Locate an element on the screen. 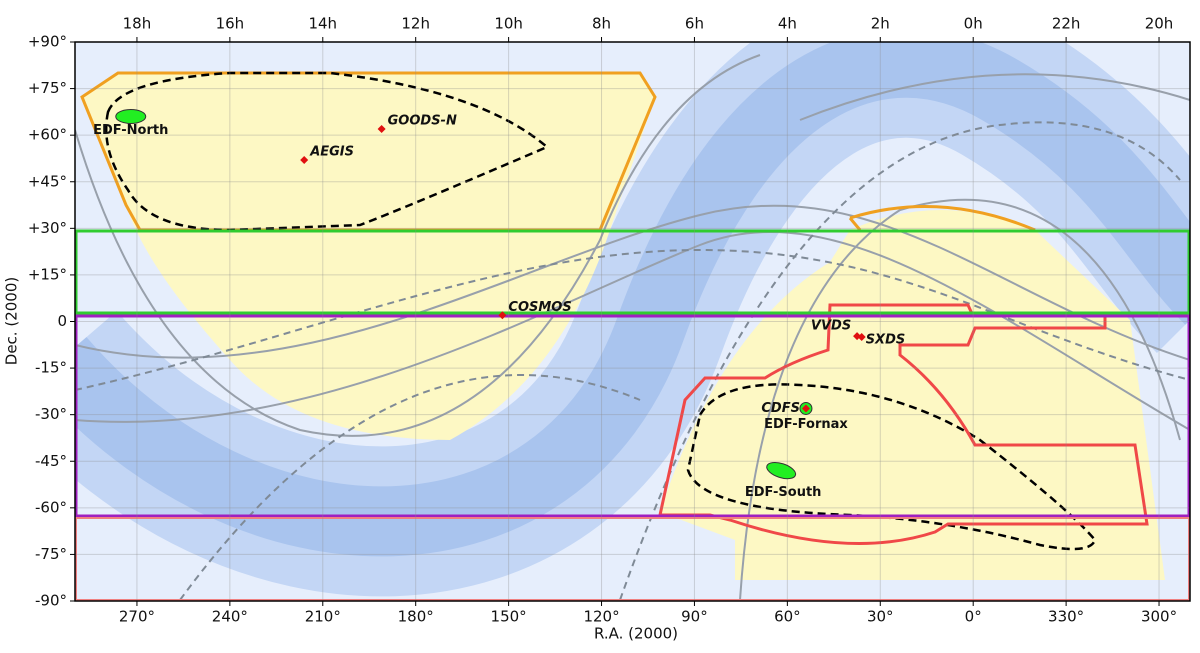 This screenshot has width=1200, height=653. x2-tick-label: 18h is located at coordinates (137, 24).